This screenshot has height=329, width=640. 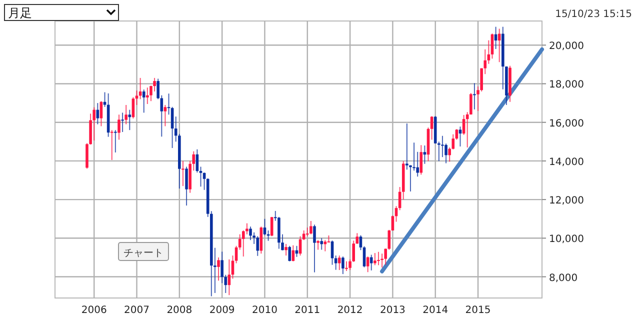 I want to click on y-tick-label: 20,000, so click(x=566, y=46).